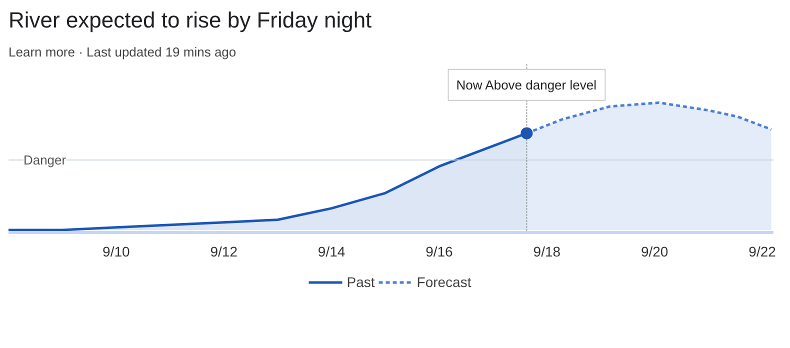 This screenshot has width=790, height=348. I want to click on x-tick-label: 9/20, so click(654, 252).